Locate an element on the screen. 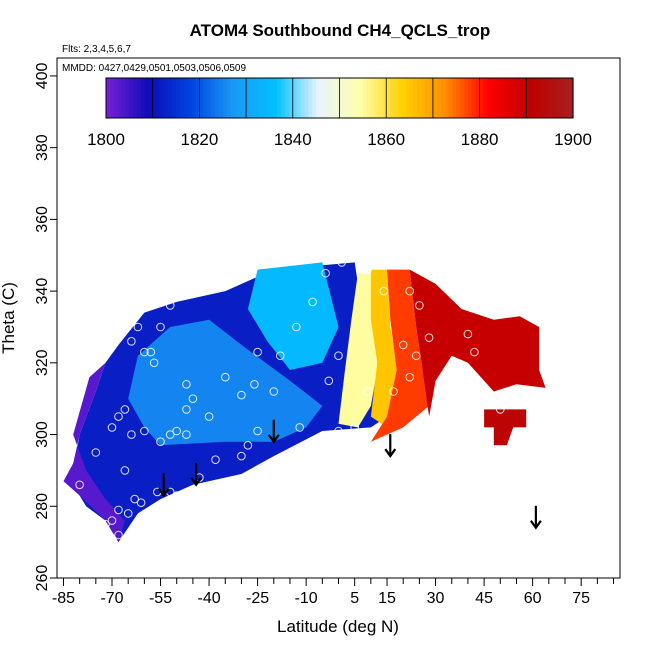 Image resolution: width=650 pixels, height=650 pixels. x-tick-label: -85 is located at coordinates (63, 598).